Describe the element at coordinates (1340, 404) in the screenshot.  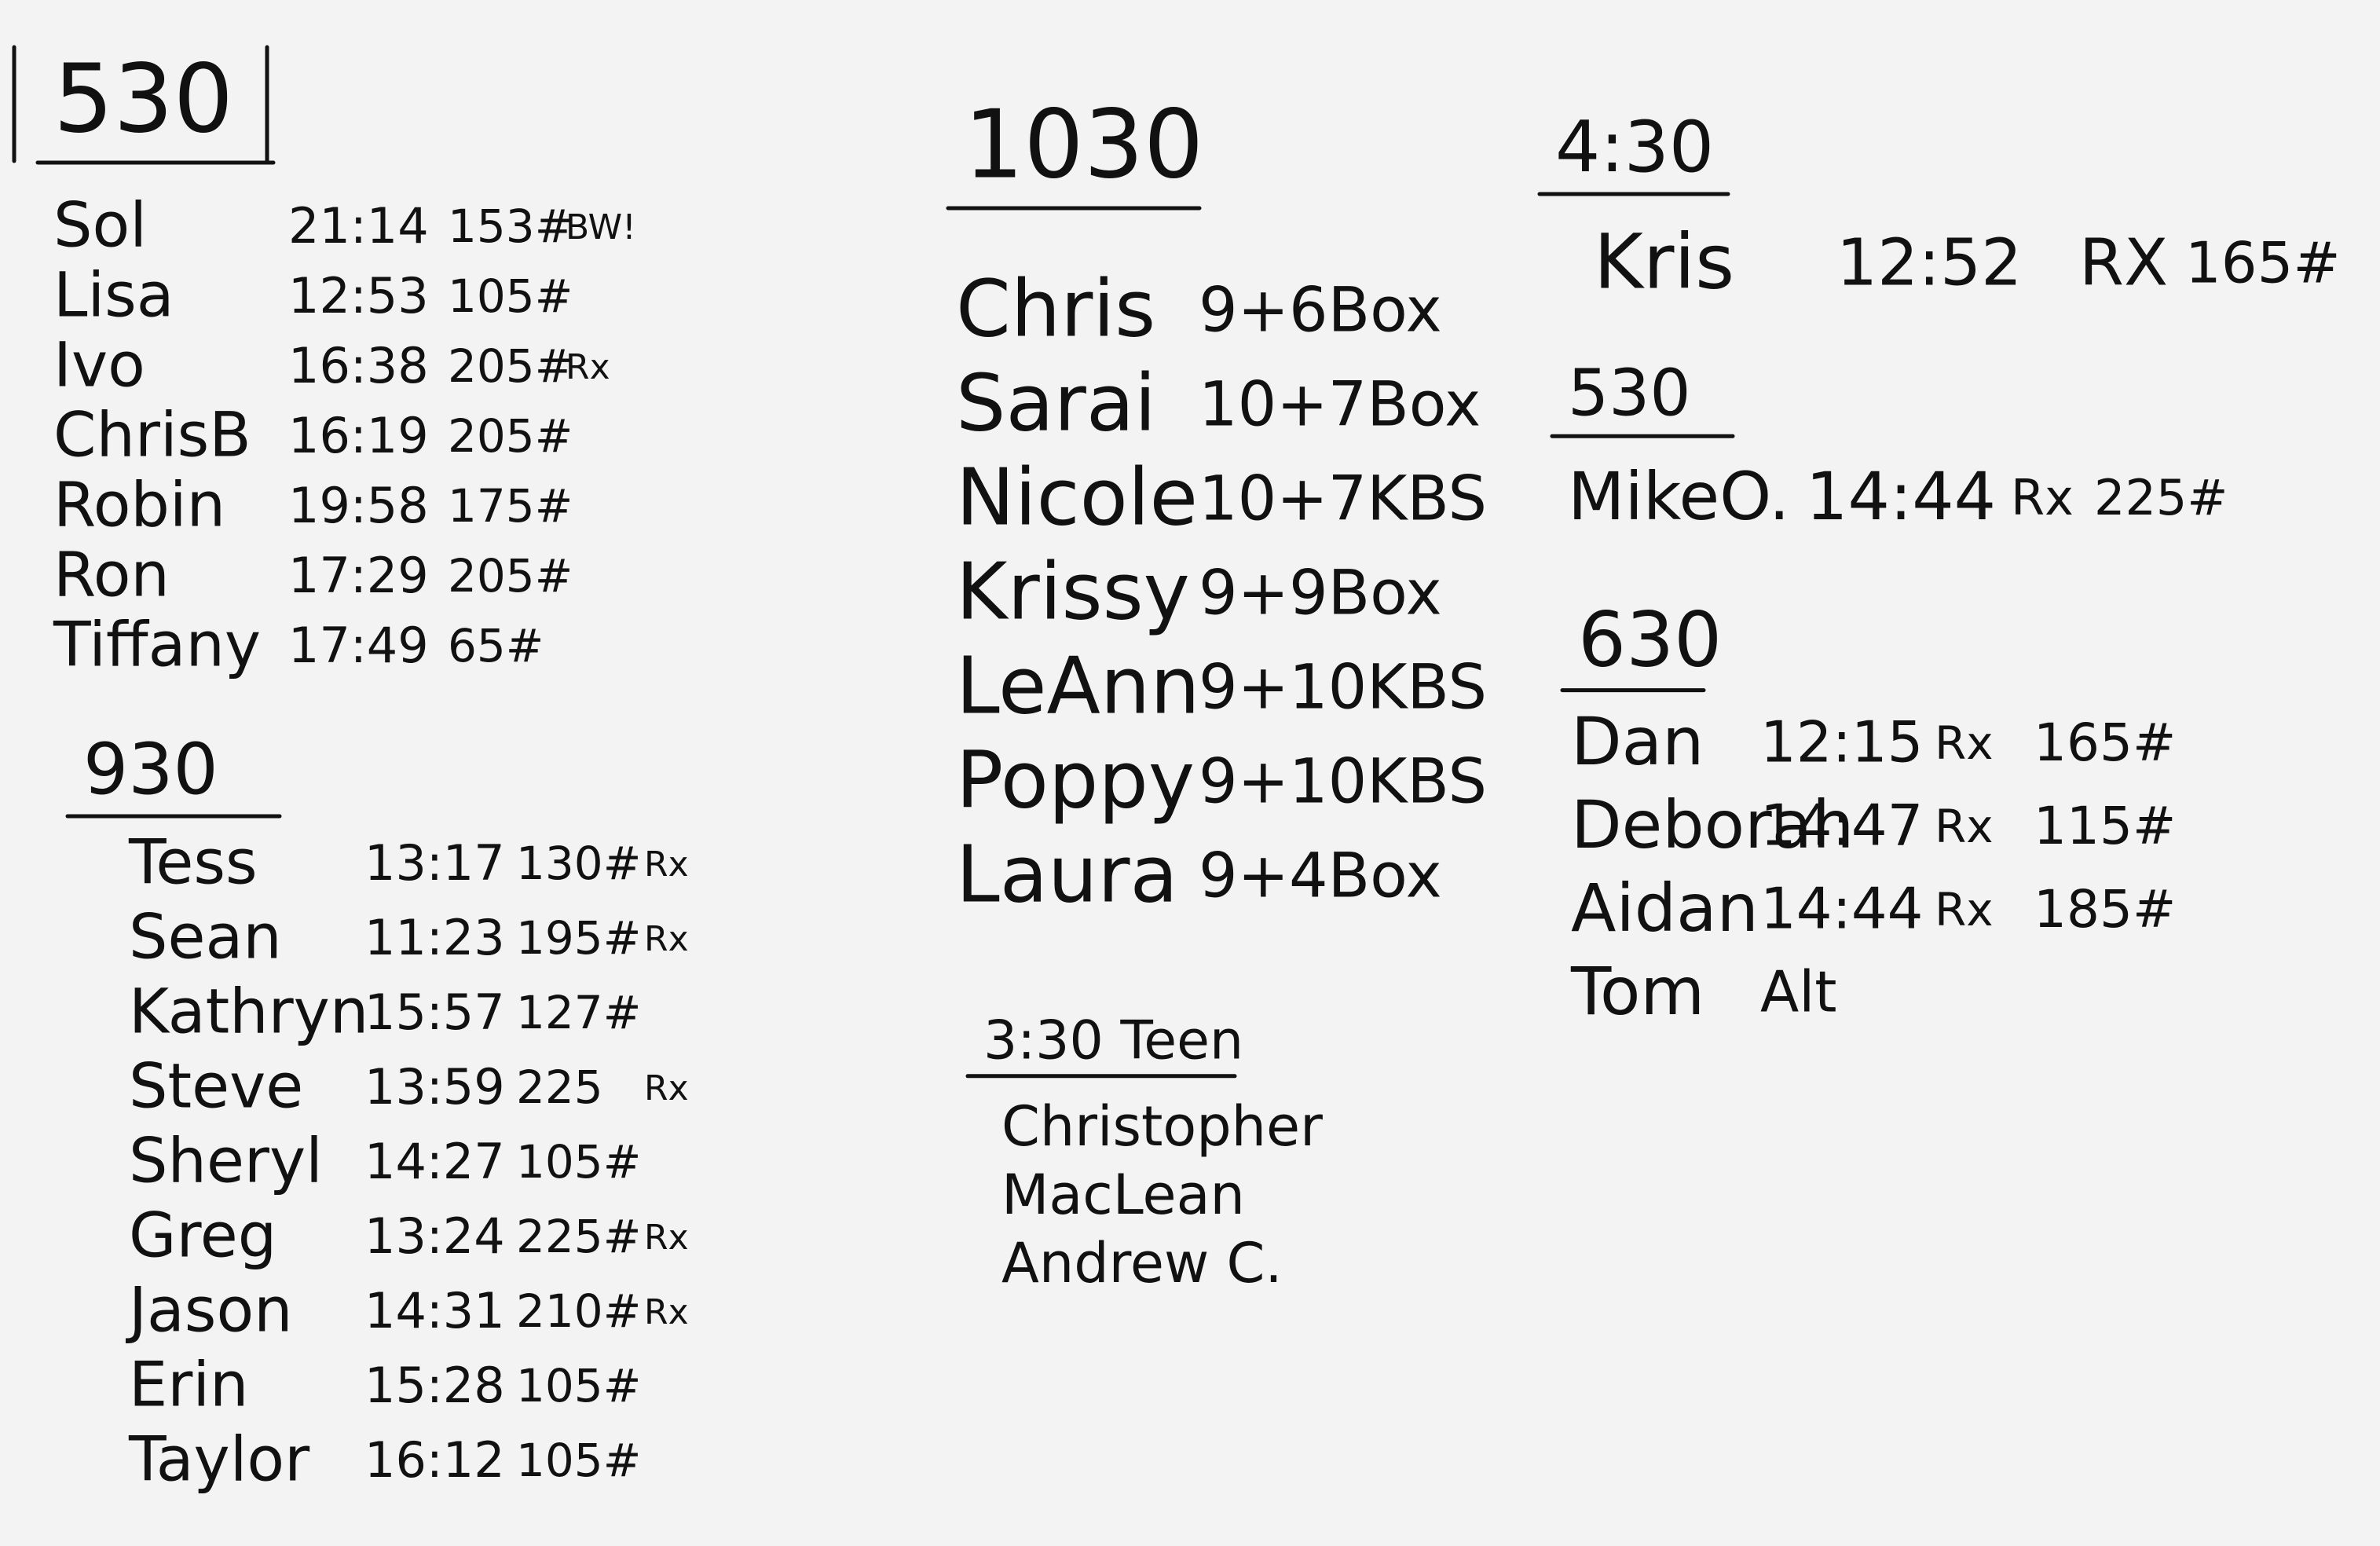
I see `result-entry: 10+7Box` at that location.